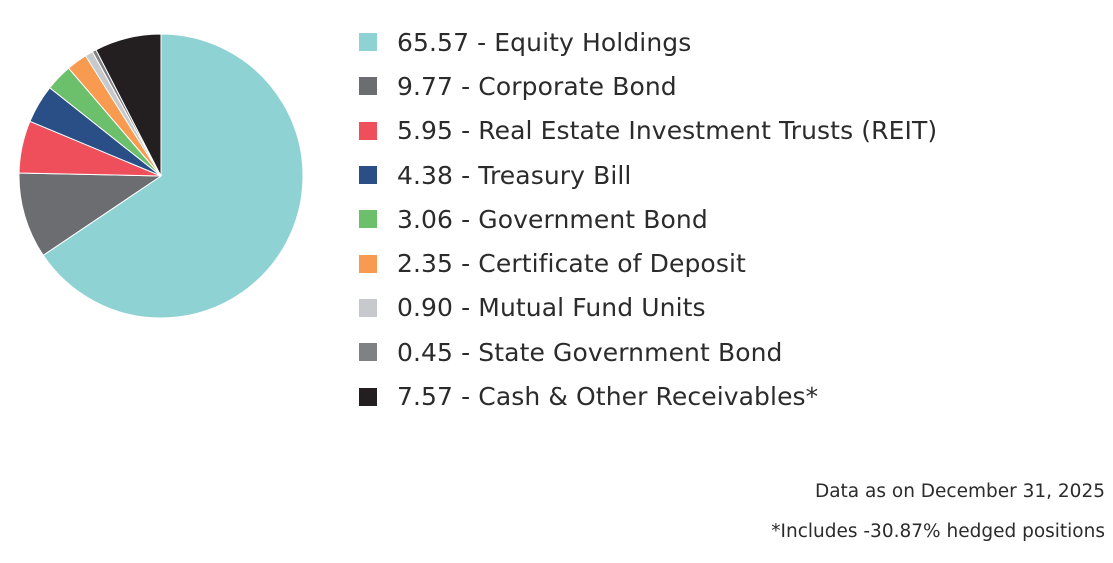  I want to click on pie-slice-equity-holdings, so click(173, 176).